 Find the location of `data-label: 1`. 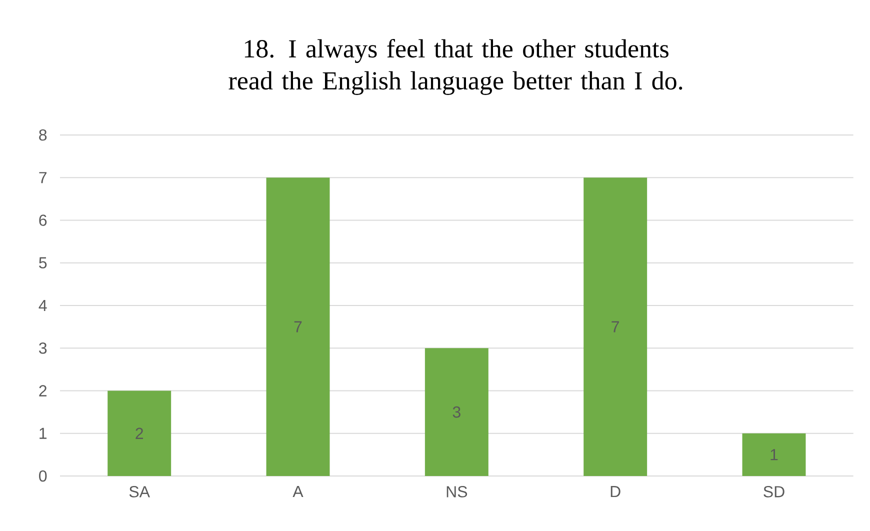

data-label: 1 is located at coordinates (774, 454).